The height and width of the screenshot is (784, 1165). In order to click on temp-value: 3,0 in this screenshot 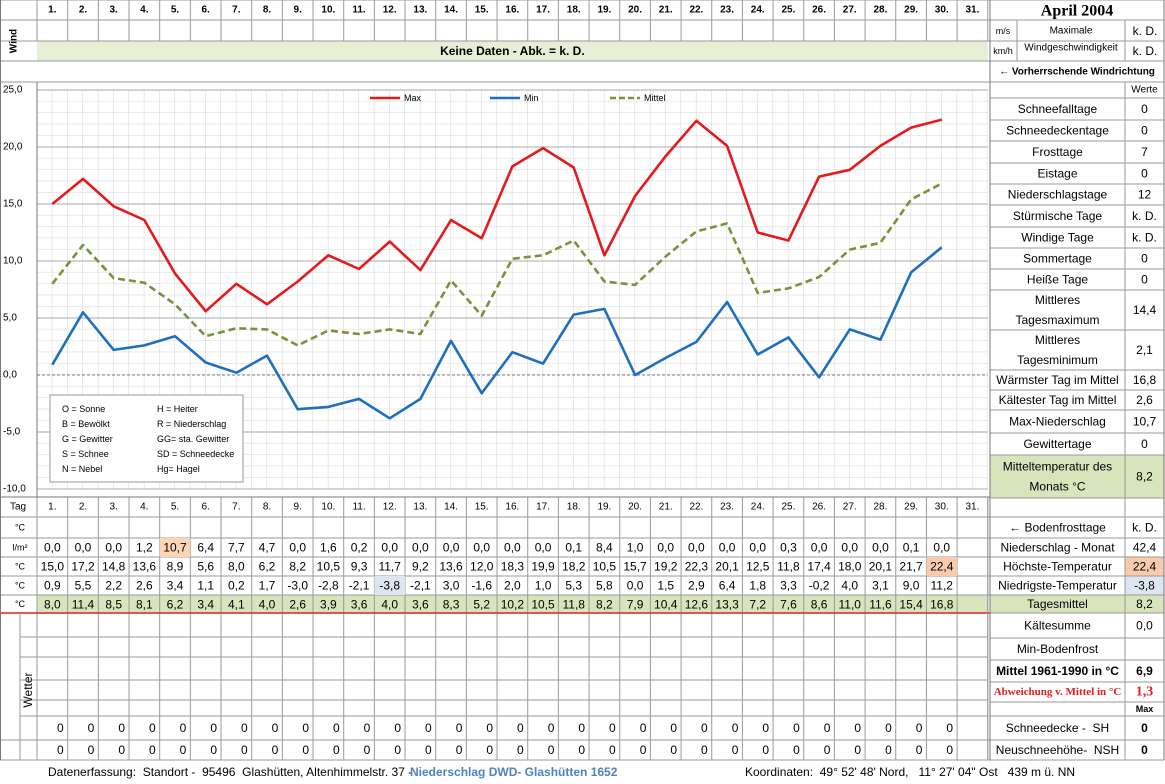, I will do `click(451, 586)`.